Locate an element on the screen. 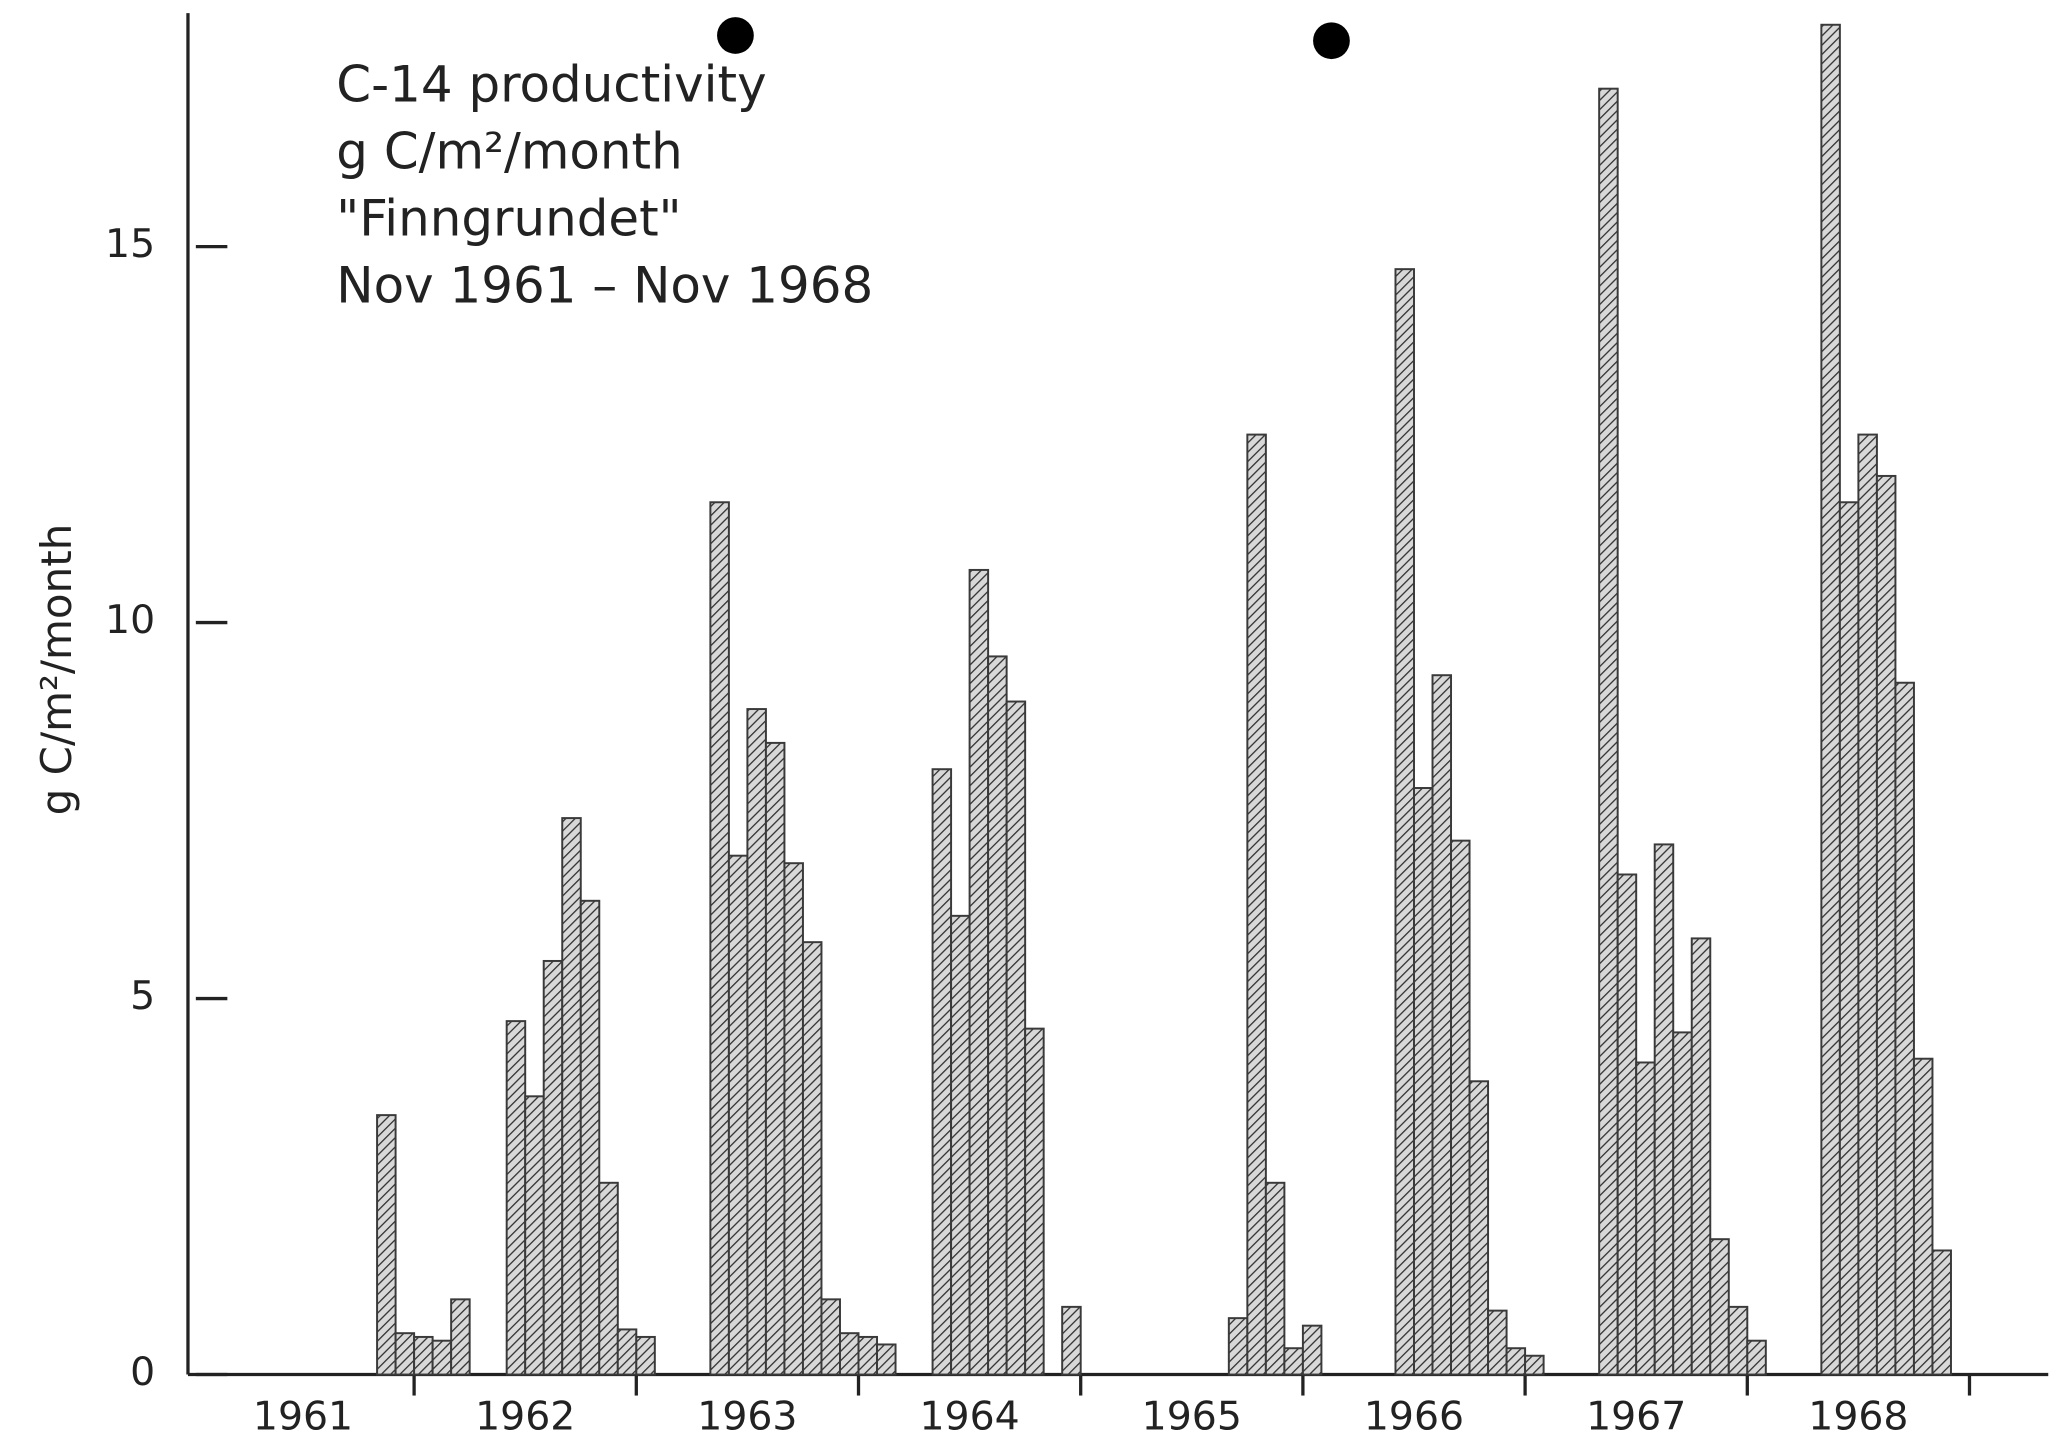 The width and height of the screenshot is (2059, 1452). x-tick-label: 1966 is located at coordinates (1414, 1417).